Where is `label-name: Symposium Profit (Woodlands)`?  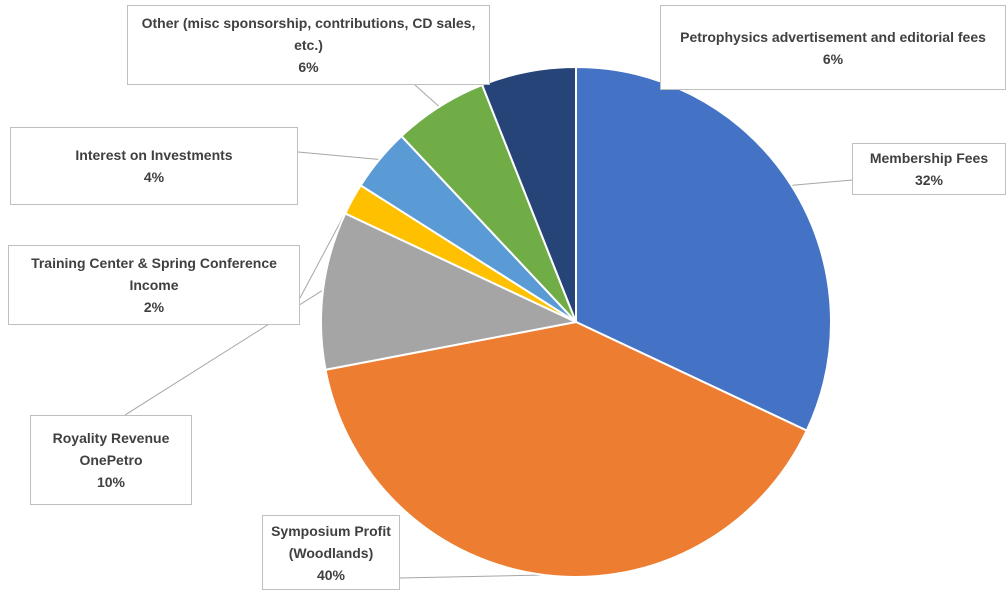 label-name: Symposium Profit (Woodlands) is located at coordinates (331, 541).